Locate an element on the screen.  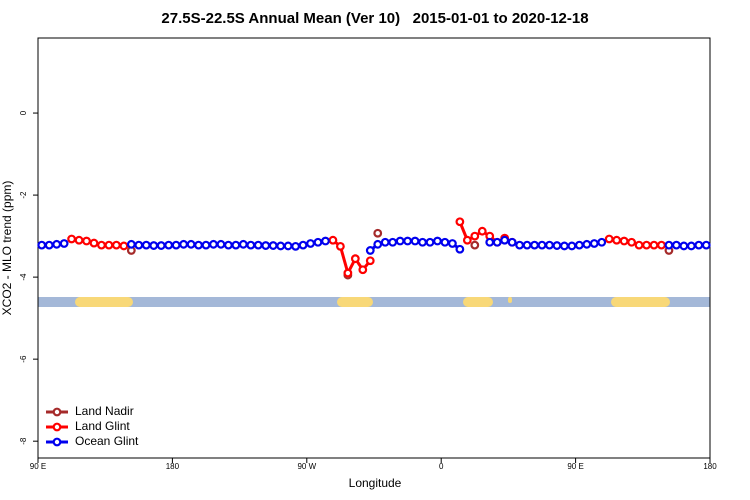
legend-label: Land Nadir is located at coordinates (104, 411).